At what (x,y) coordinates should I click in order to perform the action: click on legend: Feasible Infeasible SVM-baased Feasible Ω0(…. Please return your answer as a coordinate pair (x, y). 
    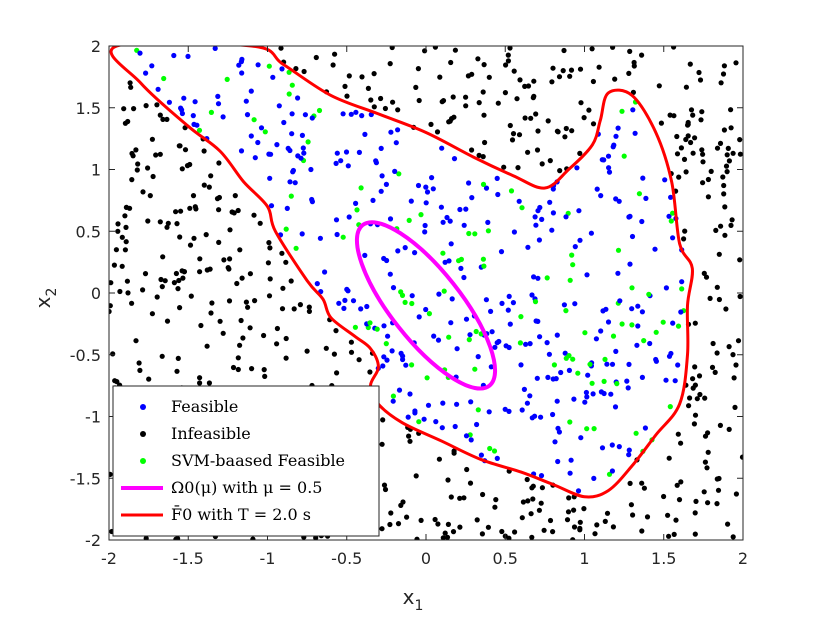
    Looking at the image, I should click on (246, 461).